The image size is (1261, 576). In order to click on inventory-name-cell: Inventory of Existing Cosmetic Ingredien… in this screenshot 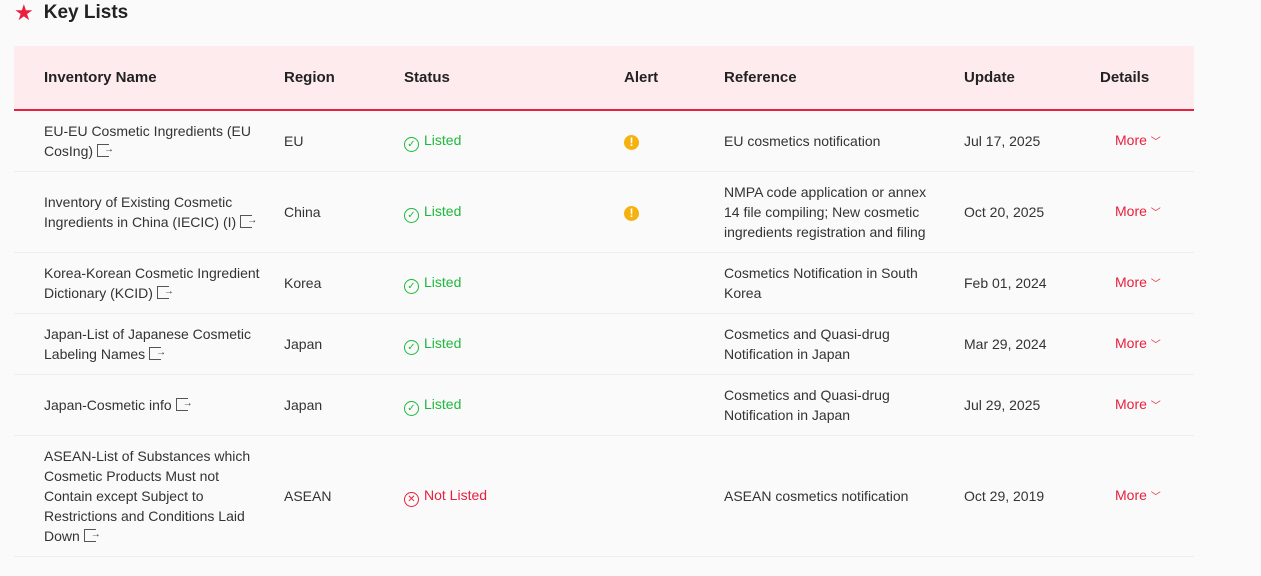, I will do `click(144, 212)`.